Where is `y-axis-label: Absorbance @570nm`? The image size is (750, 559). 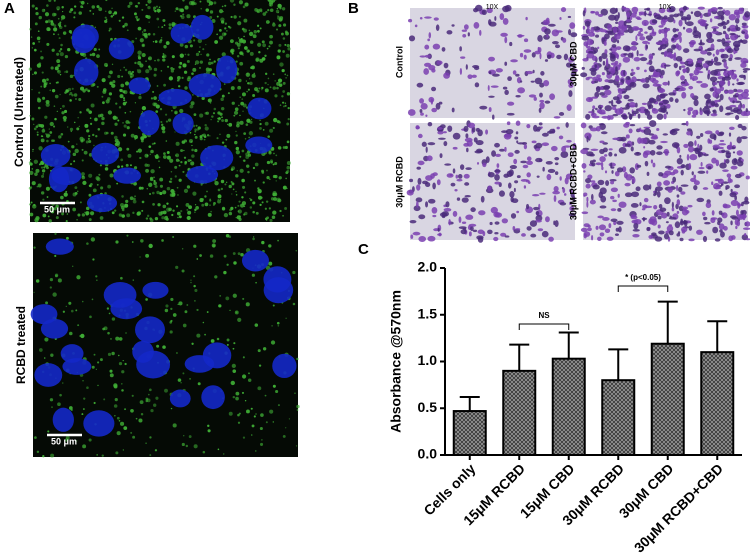 y-axis-label: Absorbance @570nm is located at coordinates (396, 361).